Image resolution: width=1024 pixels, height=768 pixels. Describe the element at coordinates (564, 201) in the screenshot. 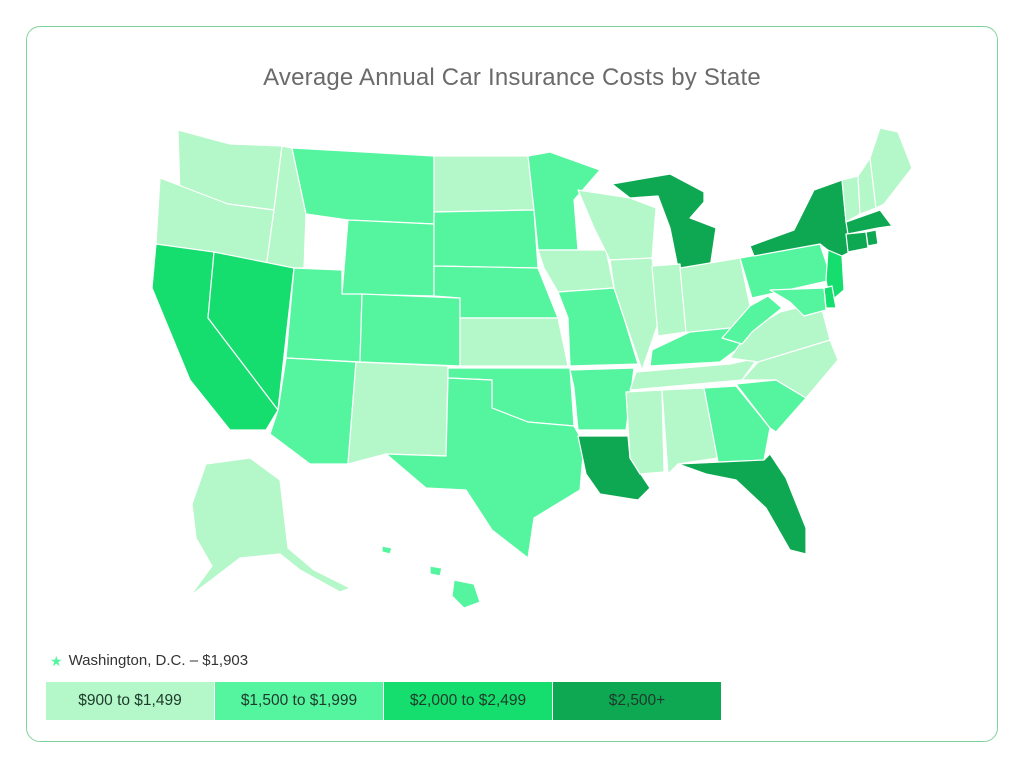

I see `state-MN` at that location.